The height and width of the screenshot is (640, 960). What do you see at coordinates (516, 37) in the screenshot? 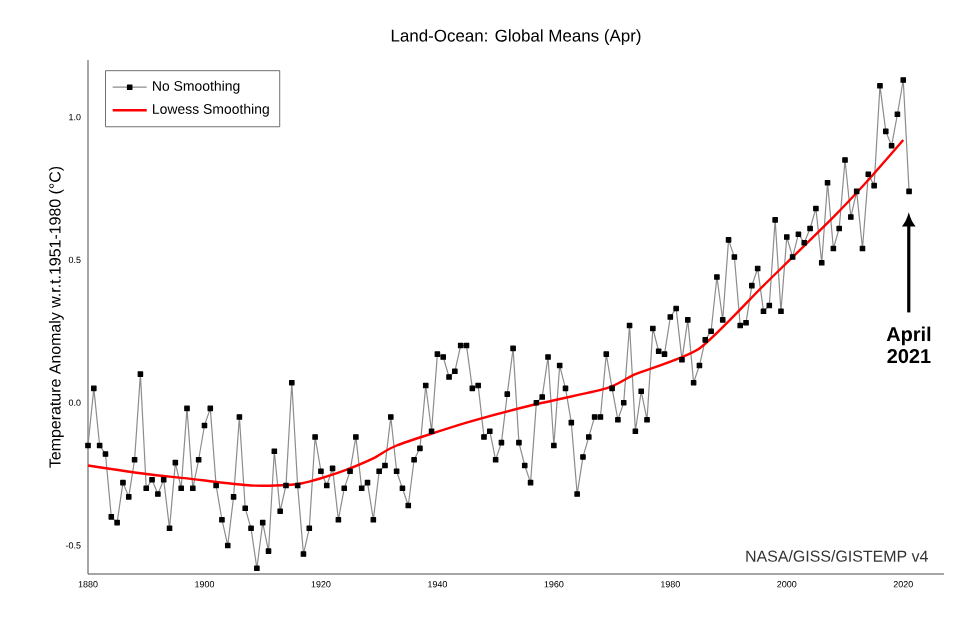
I see `chart-title: Land-Ocean: Global Means (Apr)` at bounding box center [516, 37].